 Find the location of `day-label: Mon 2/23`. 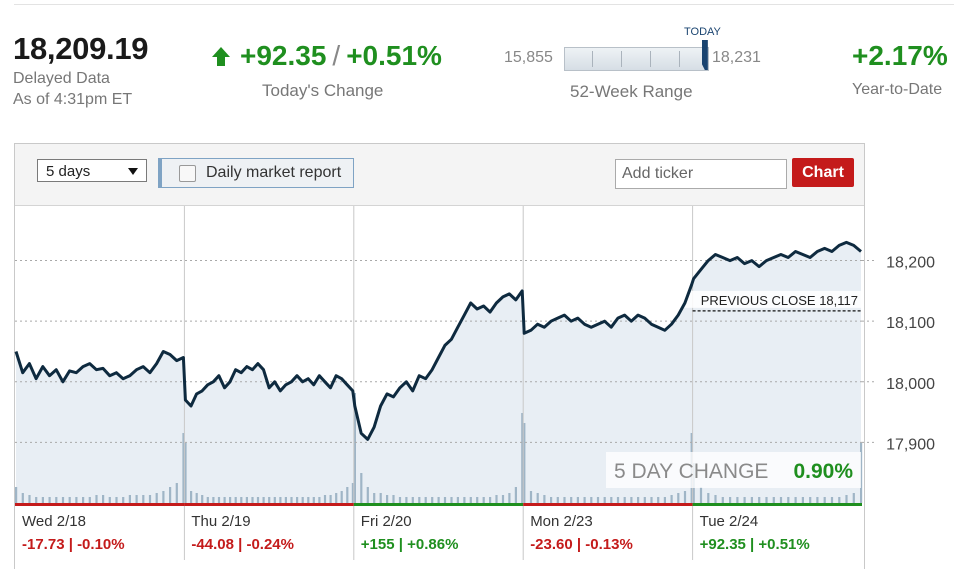

day-label: Mon 2/23 is located at coordinates (561, 521).